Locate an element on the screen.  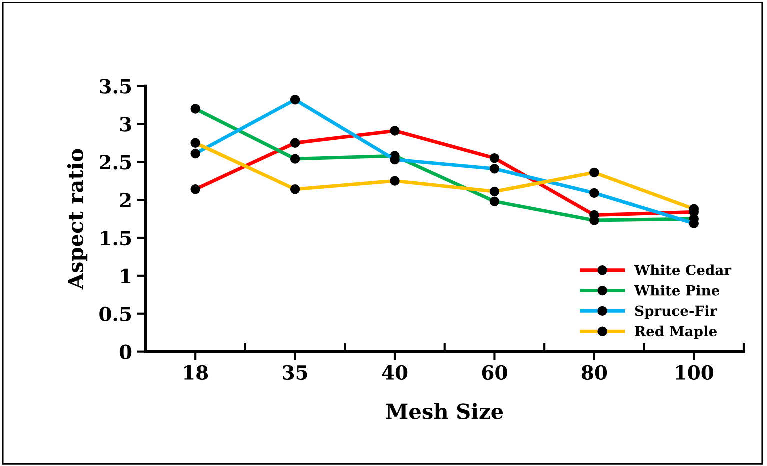
legend-label: White Cedar is located at coordinates (683, 270).